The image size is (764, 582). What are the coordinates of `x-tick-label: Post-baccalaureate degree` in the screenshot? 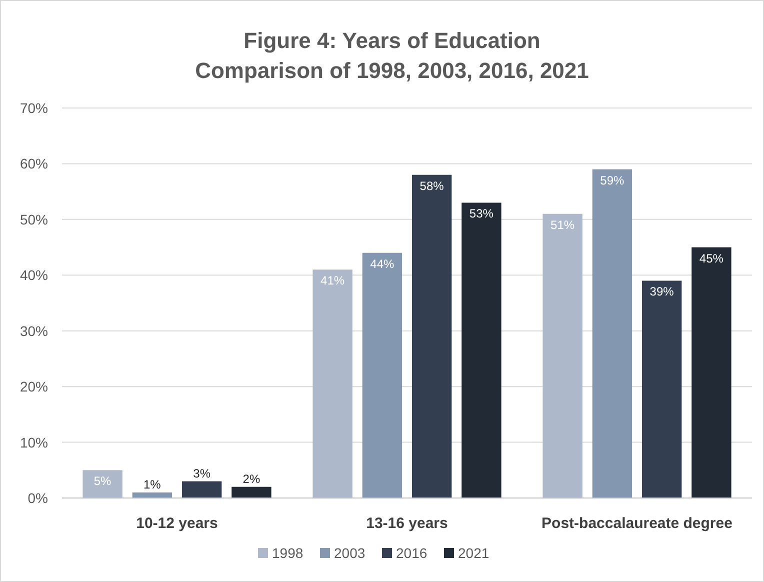 It's located at (637, 523).